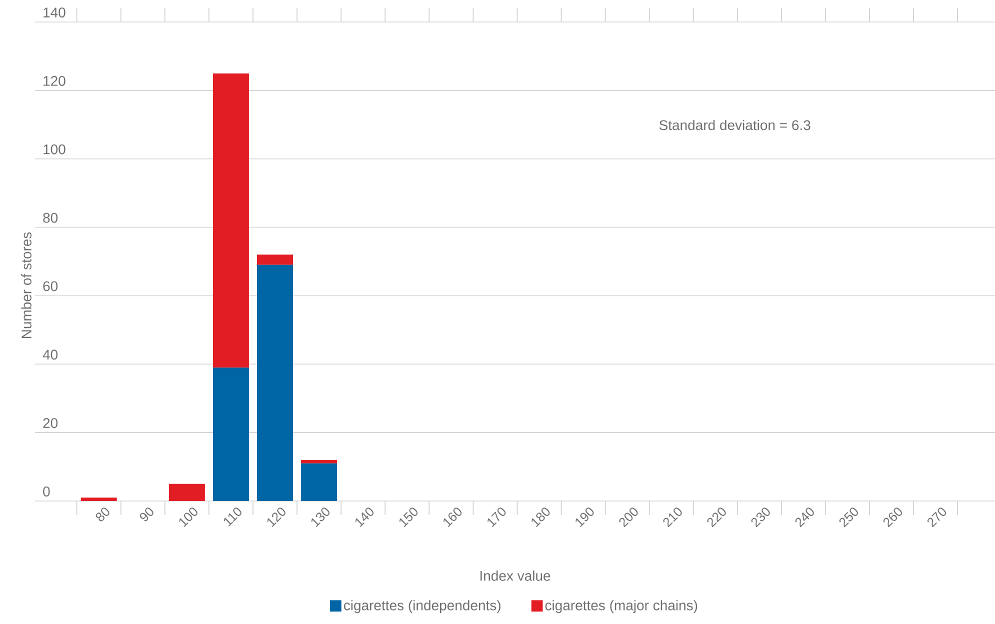  Describe the element at coordinates (103, 515) in the screenshot. I see `x-tick-label: 80` at that location.